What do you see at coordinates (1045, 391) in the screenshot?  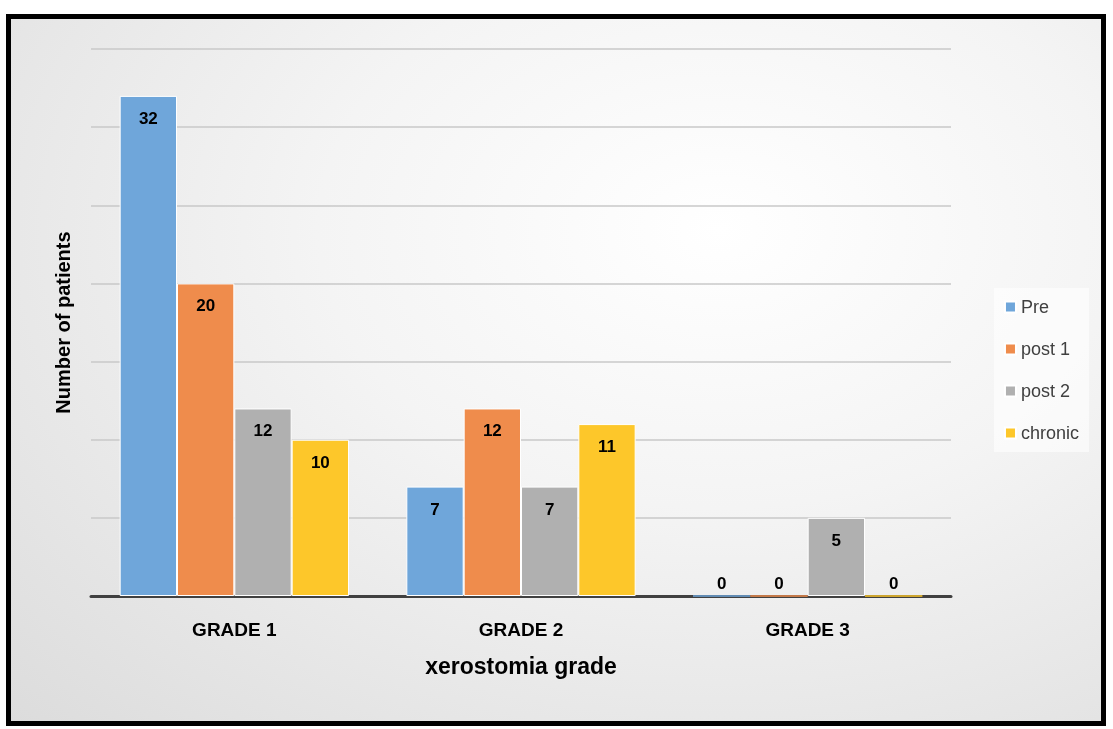 I see `legend-label: post 2` at bounding box center [1045, 391].